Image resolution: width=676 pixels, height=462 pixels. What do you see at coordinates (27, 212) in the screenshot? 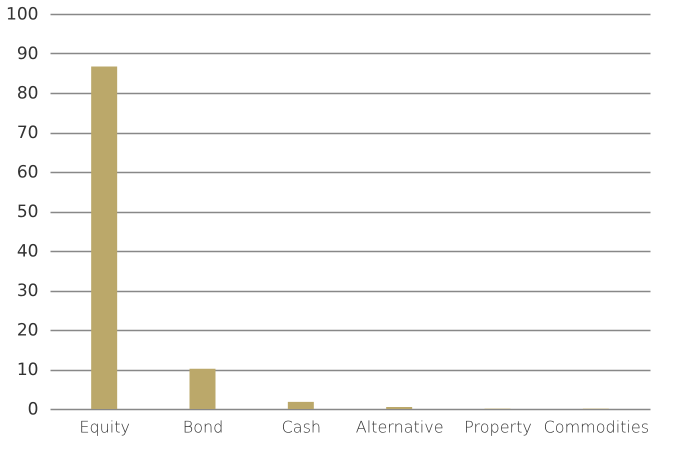
I see `y-tick-label: 50` at bounding box center [27, 212].